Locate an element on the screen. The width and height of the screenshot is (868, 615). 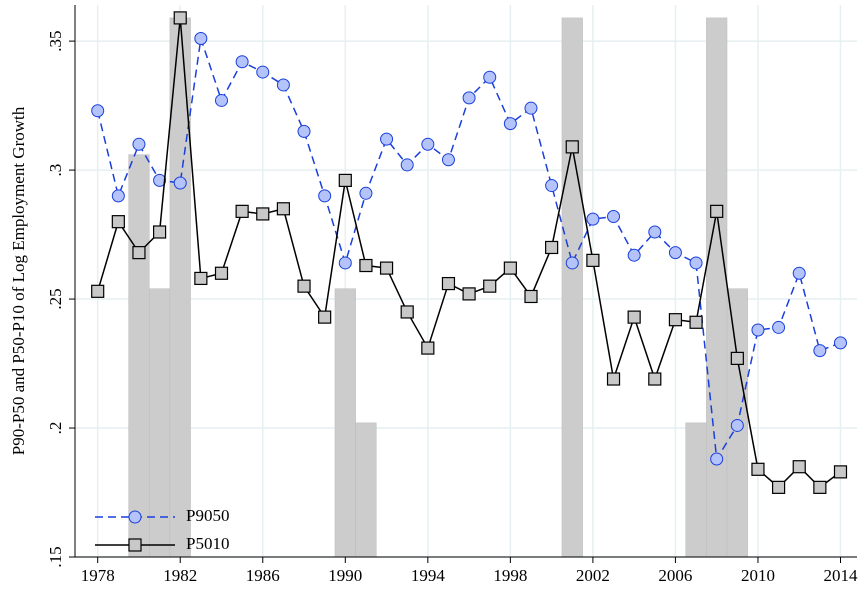
x-tick-label: 2002 is located at coordinates (593, 575).